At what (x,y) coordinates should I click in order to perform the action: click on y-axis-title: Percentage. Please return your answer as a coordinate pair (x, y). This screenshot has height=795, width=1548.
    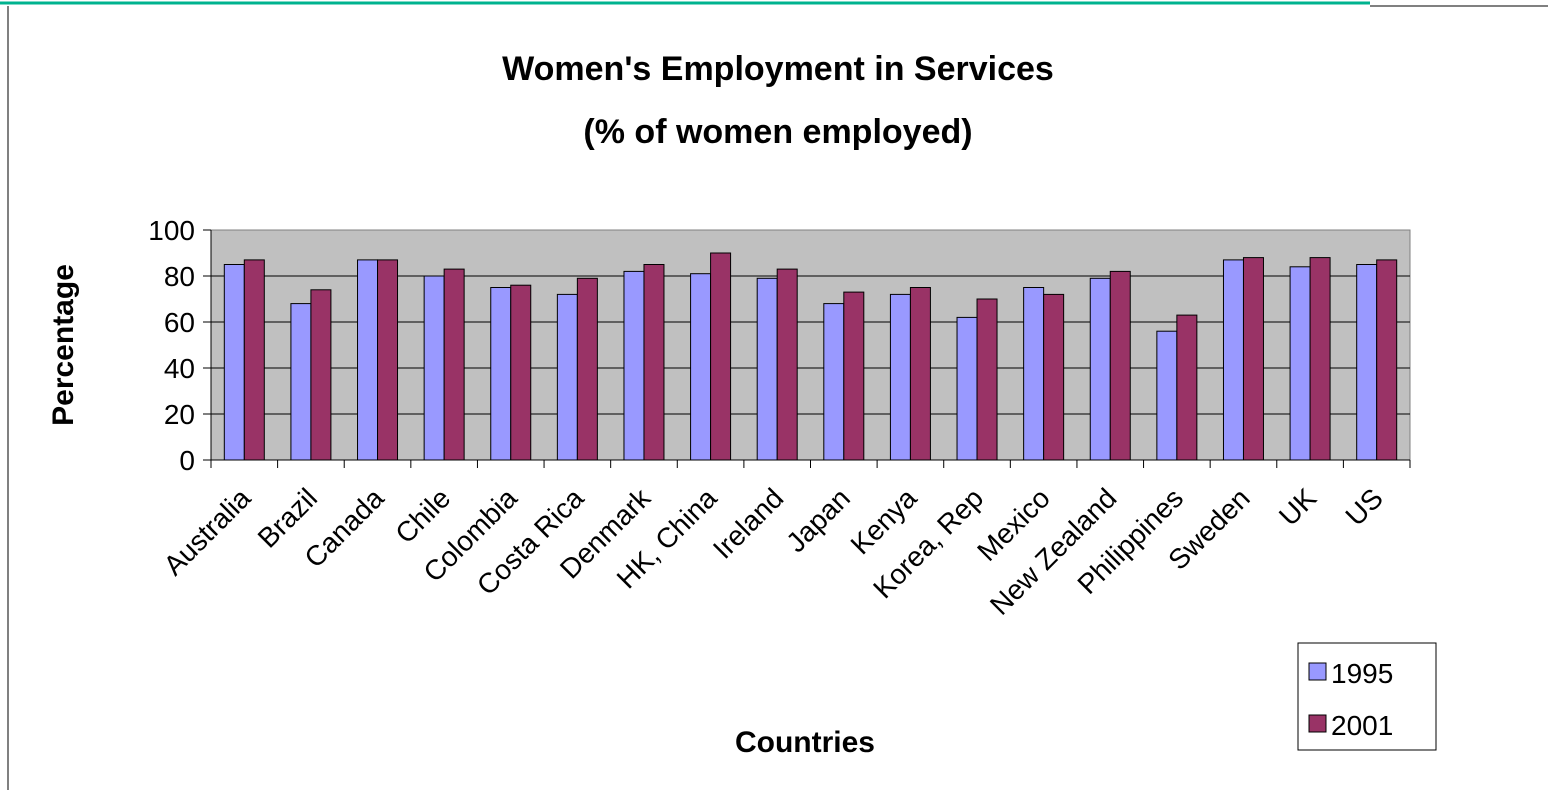
    Looking at the image, I should click on (63, 345).